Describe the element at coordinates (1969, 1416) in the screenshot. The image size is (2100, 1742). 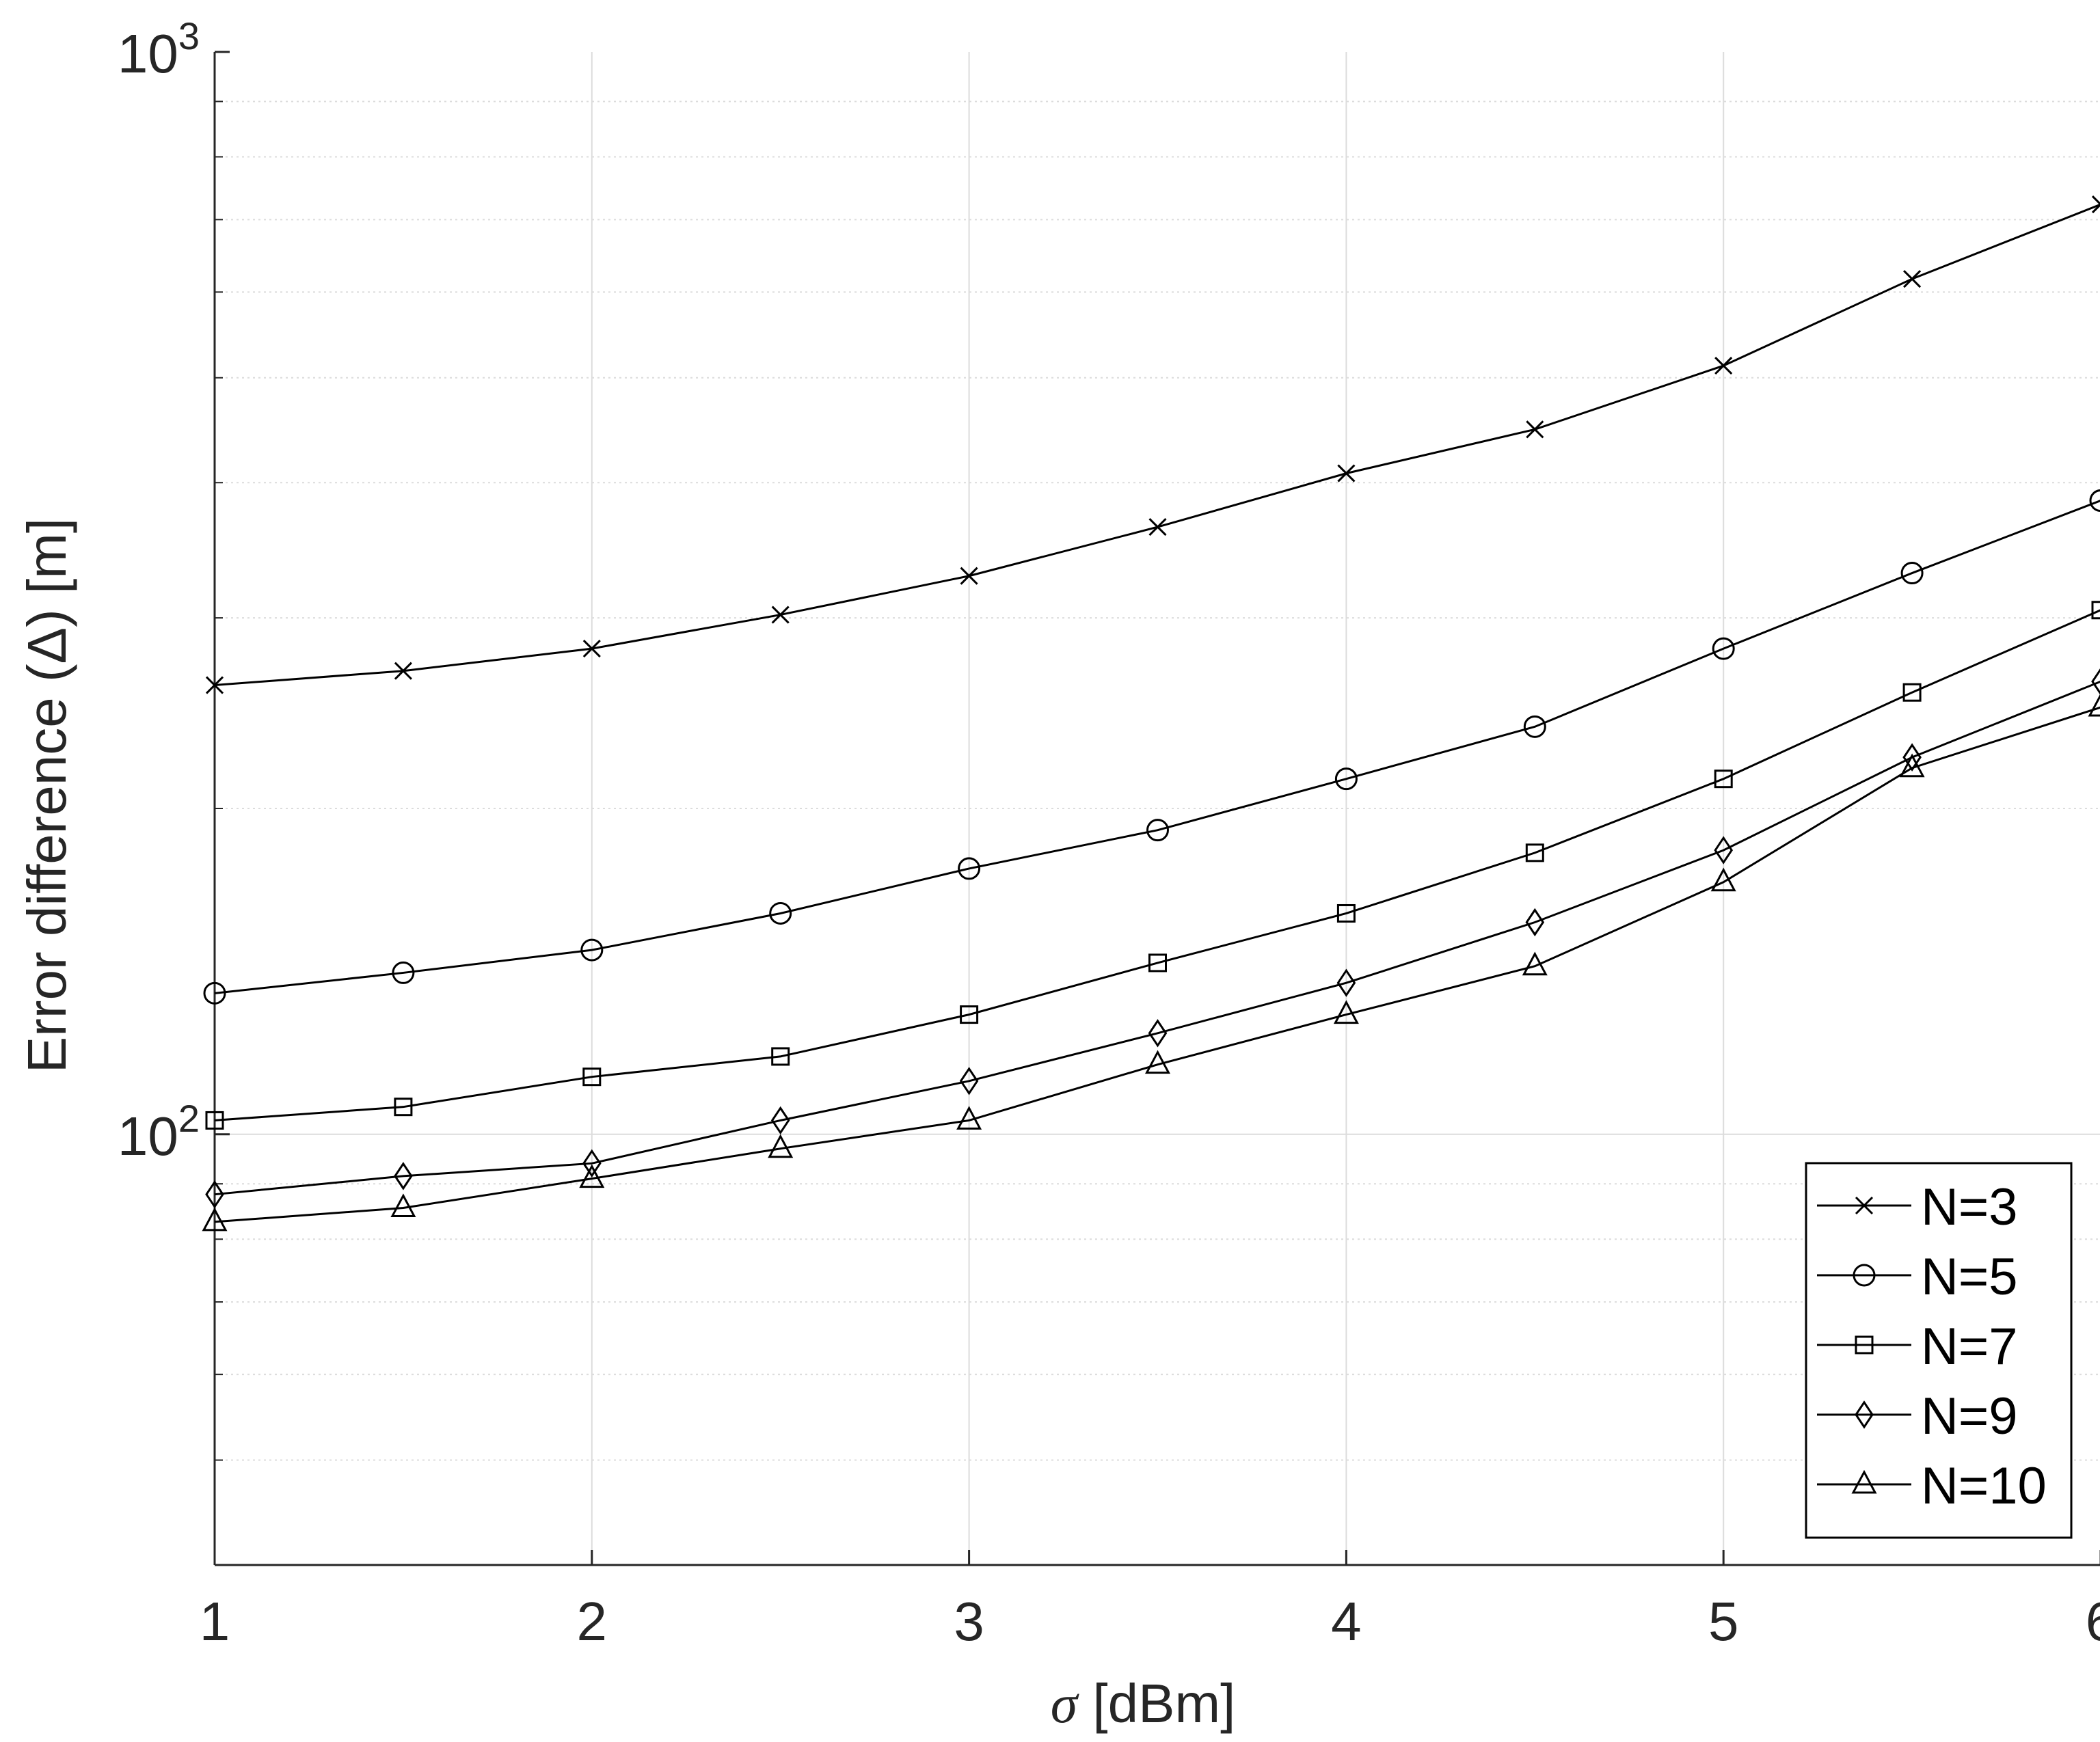
I see `legend-label: N=9` at that location.